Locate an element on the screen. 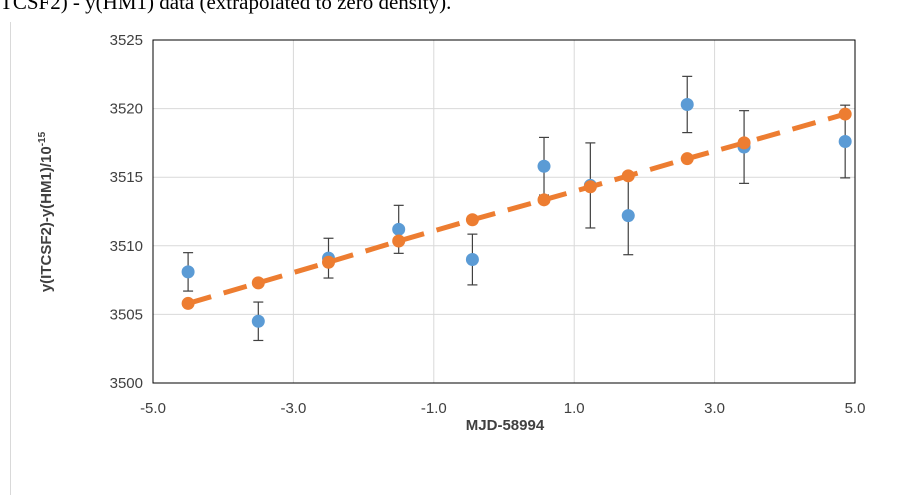 The height and width of the screenshot is (495, 897). y-axis-title: y(ITCSF2)-y(HM1)/10-15 is located at coordinates (46, 211).